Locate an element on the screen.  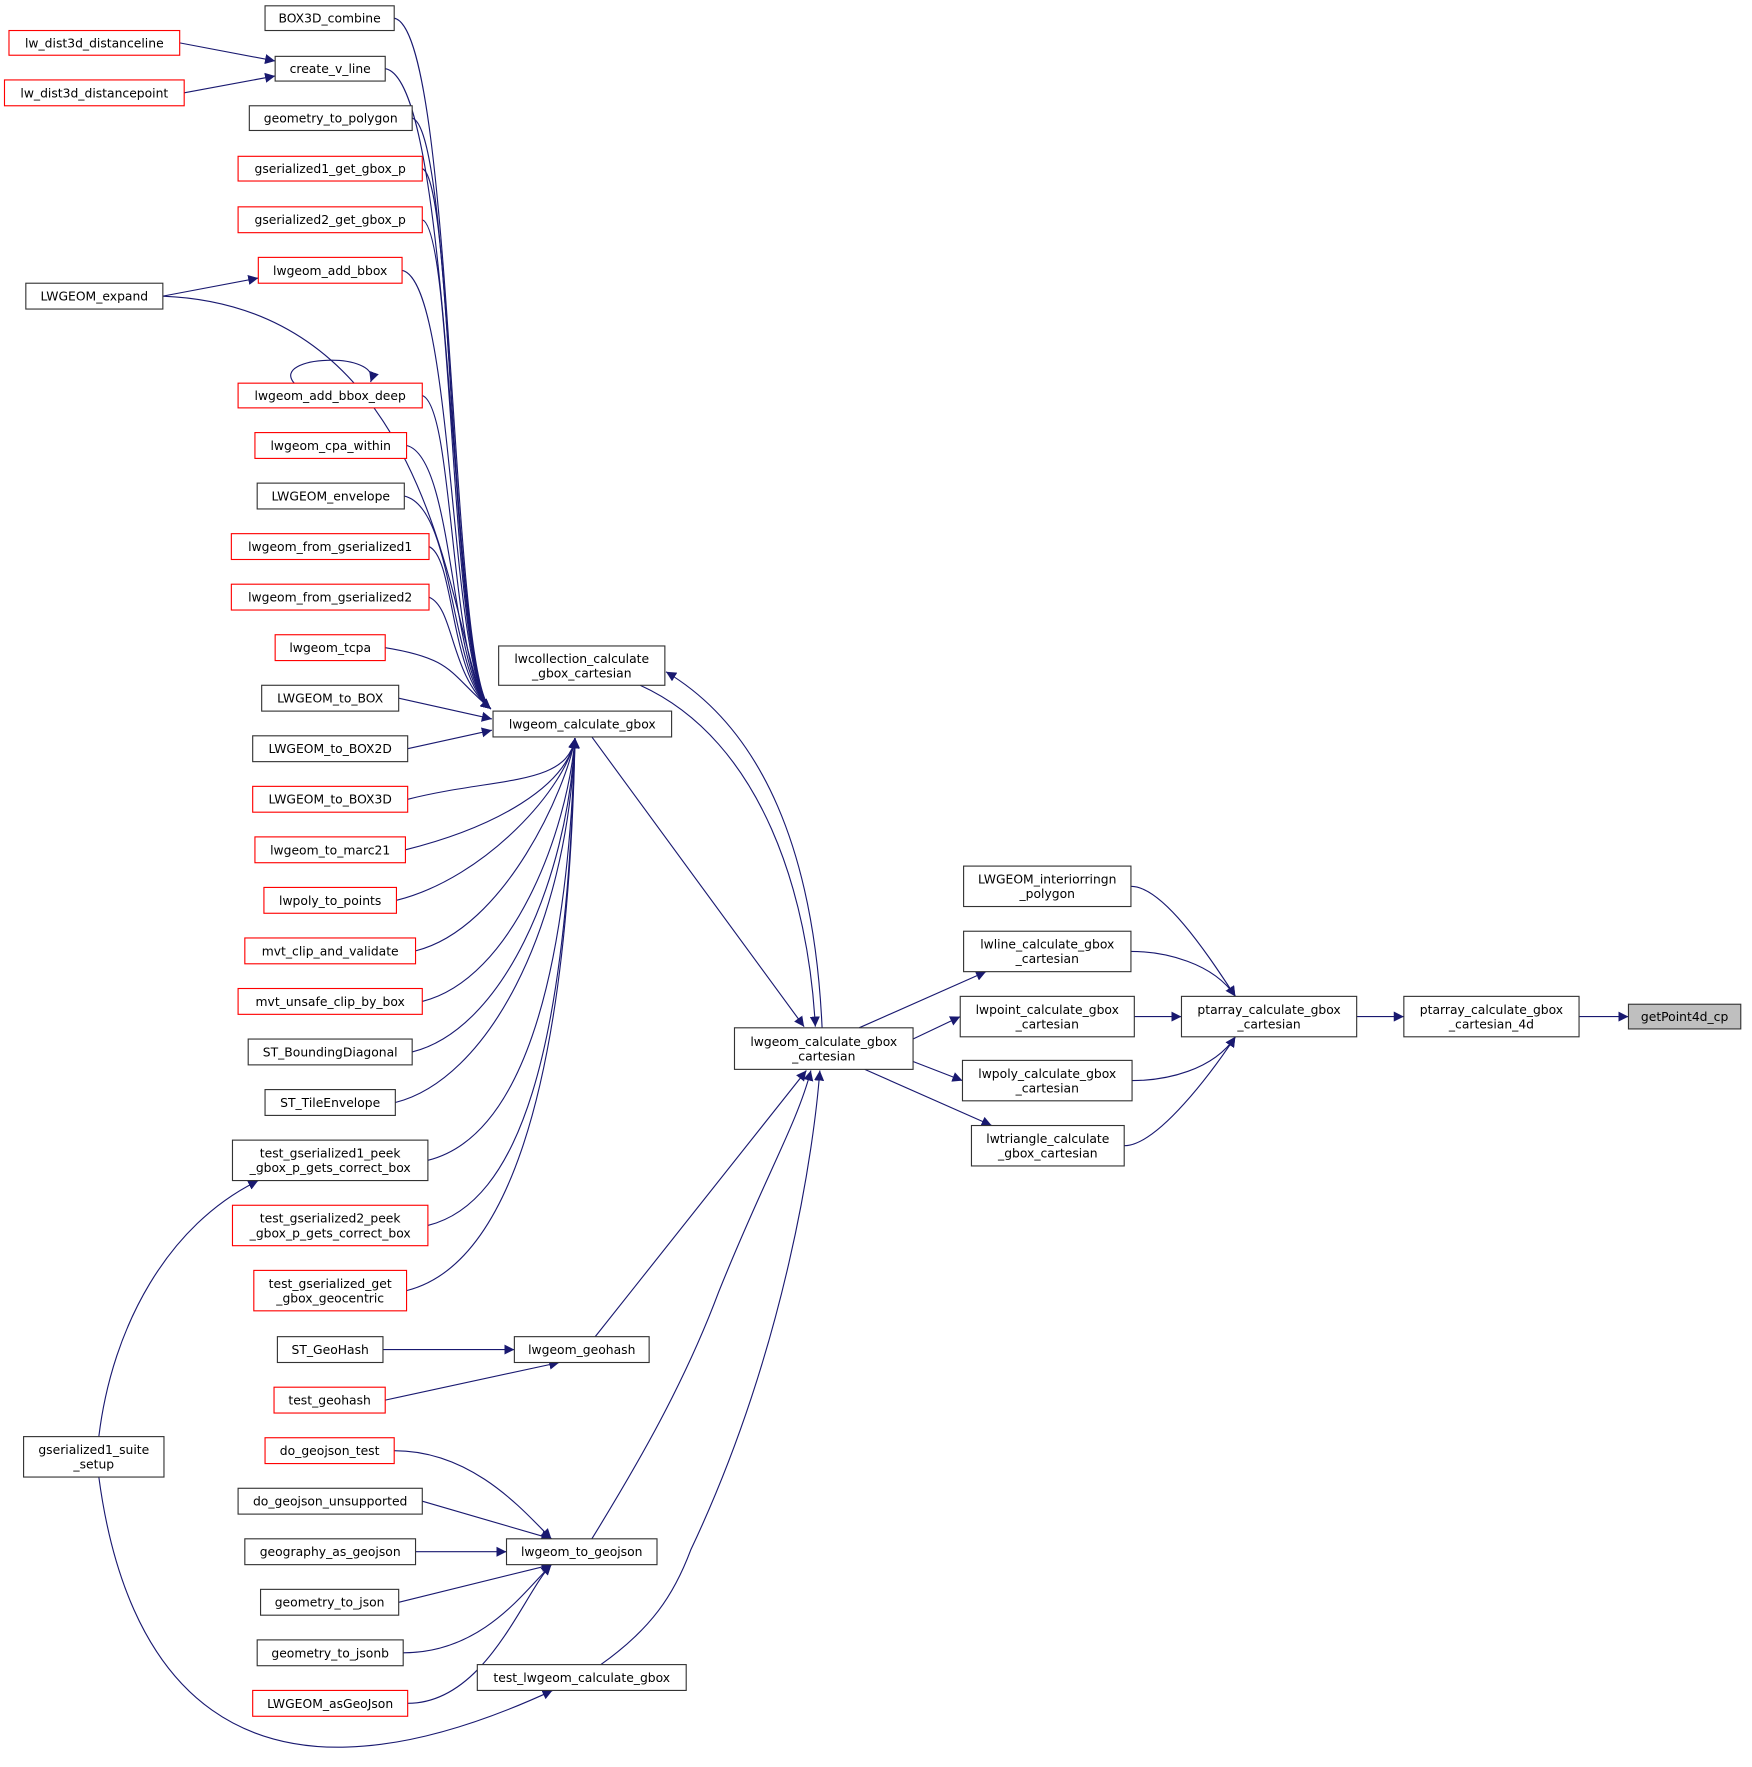
node-lwgeom-calculate-gbox: lwgeom_calculate_gbox is located at coordinates (582, 724).